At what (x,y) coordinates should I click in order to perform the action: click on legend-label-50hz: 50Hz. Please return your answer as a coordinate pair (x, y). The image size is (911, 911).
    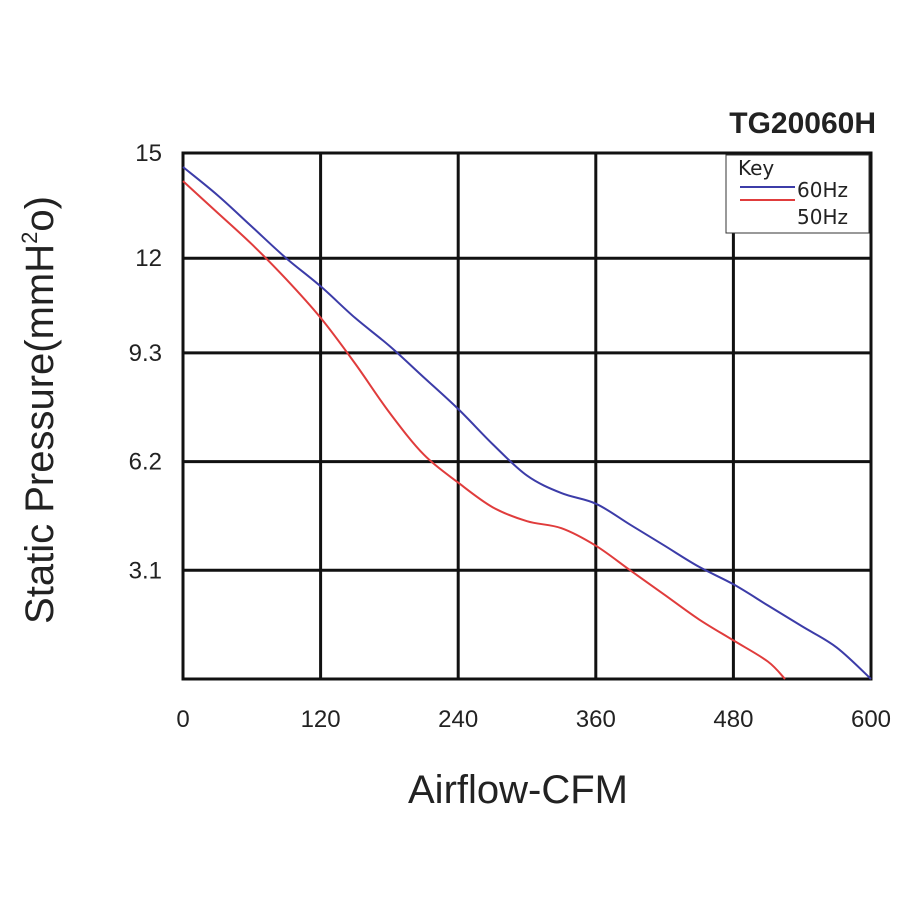
    Looking at the image, I should click on (822, 217).